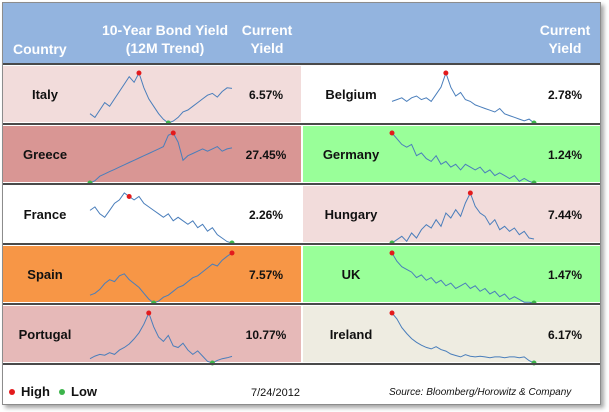 Image resolution: width=609 pixels, height=412 pixels. Describe the element at coordinates (267, 48) in the screenshot. I see `header-yield-line2: Yield` at that location.